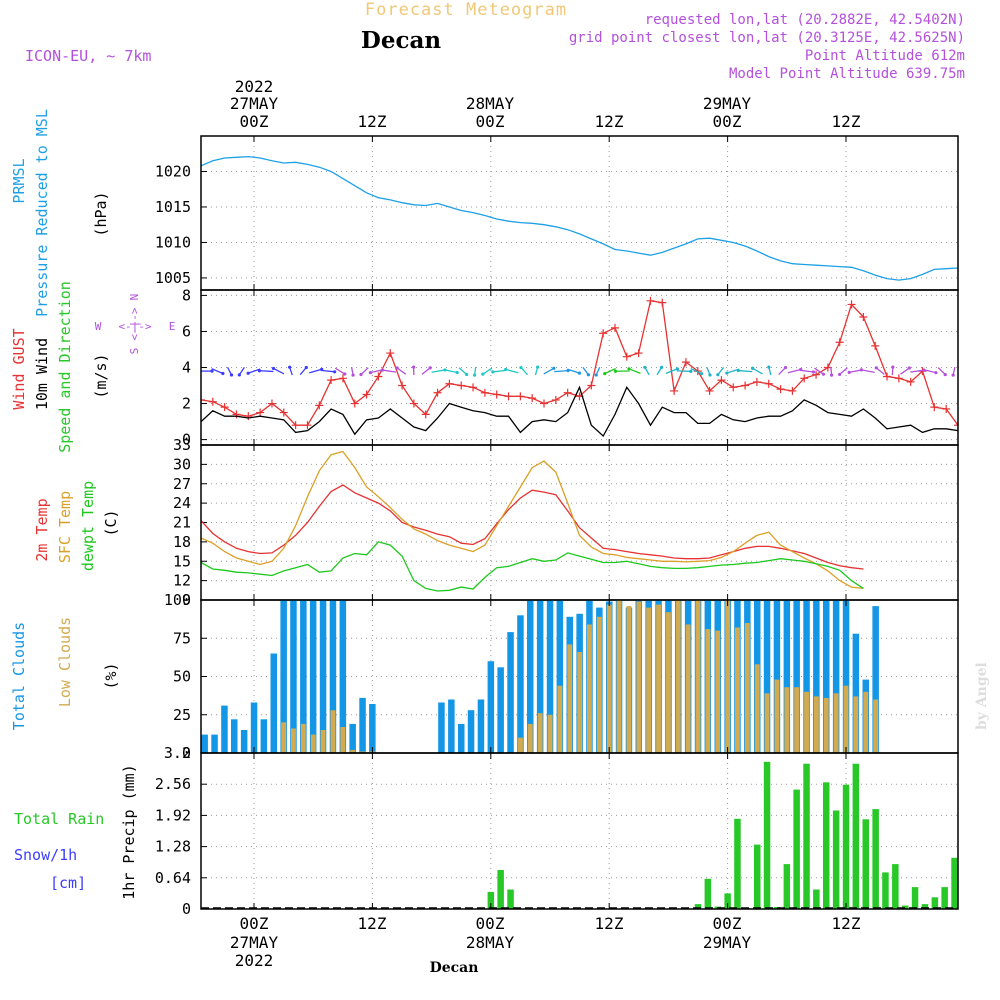 The image size is (1000, 1000). What do you see at coordinates (846, 121) in the screenshot?
I see `top-tick-6: 12Z` at bounding box center [846, 121].